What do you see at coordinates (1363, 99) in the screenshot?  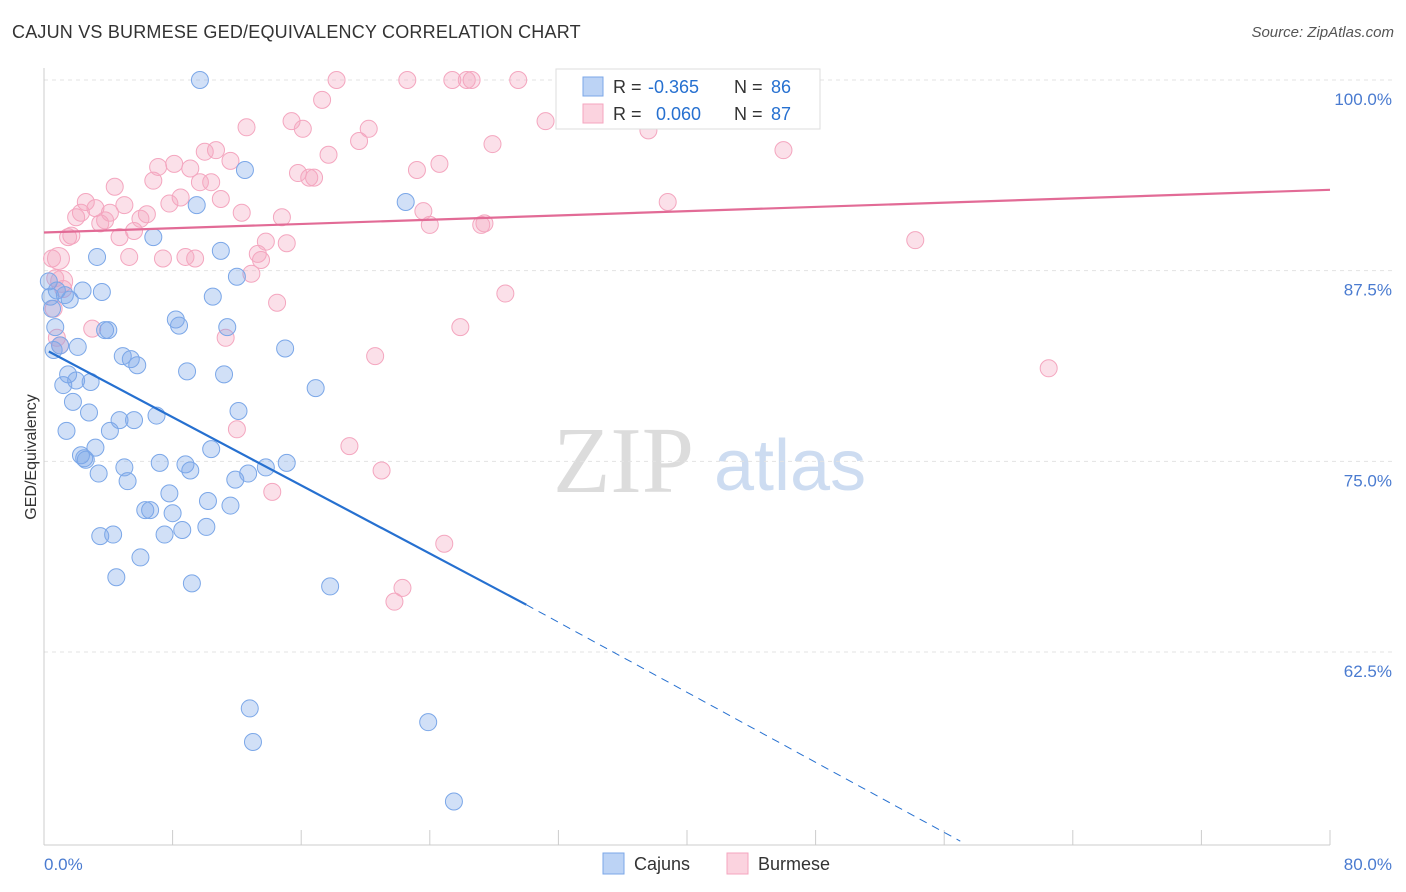 I see `y-tick-label: 100.0%` at bounding box center [1363, 99].